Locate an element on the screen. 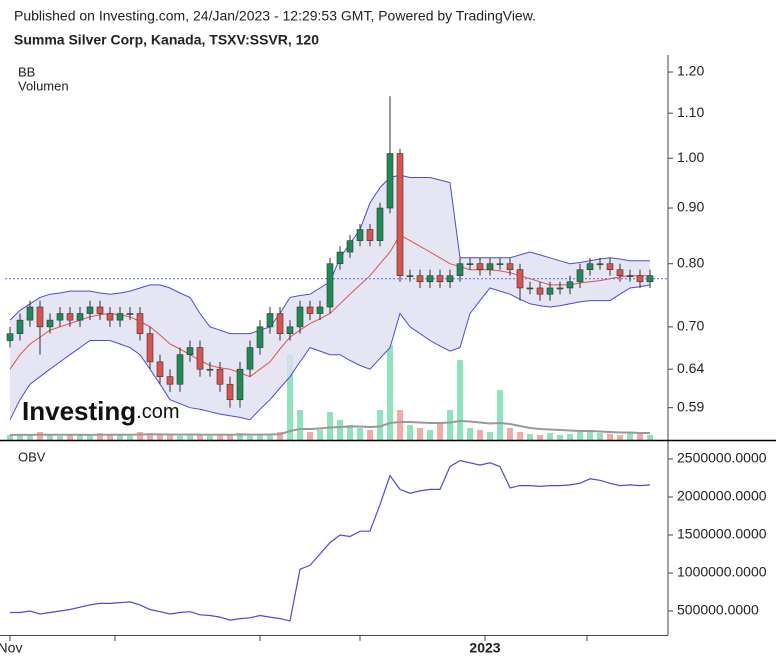 This screenshot has width=776, height=667. x-tick-label: Nov is located at coordinates (11, 648).